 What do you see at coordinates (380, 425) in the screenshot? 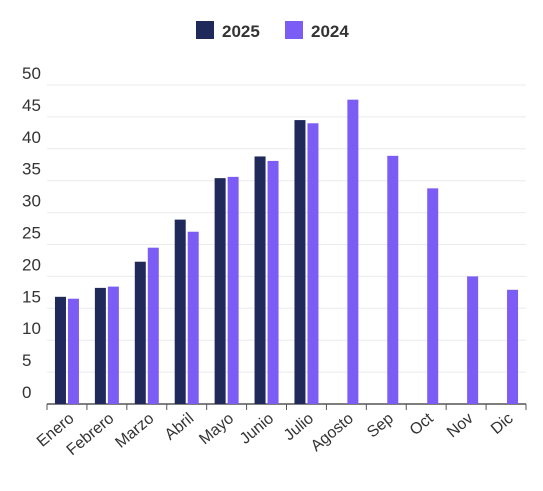
I see `x-tick-label: Sep` at bounding box center [380, 425].